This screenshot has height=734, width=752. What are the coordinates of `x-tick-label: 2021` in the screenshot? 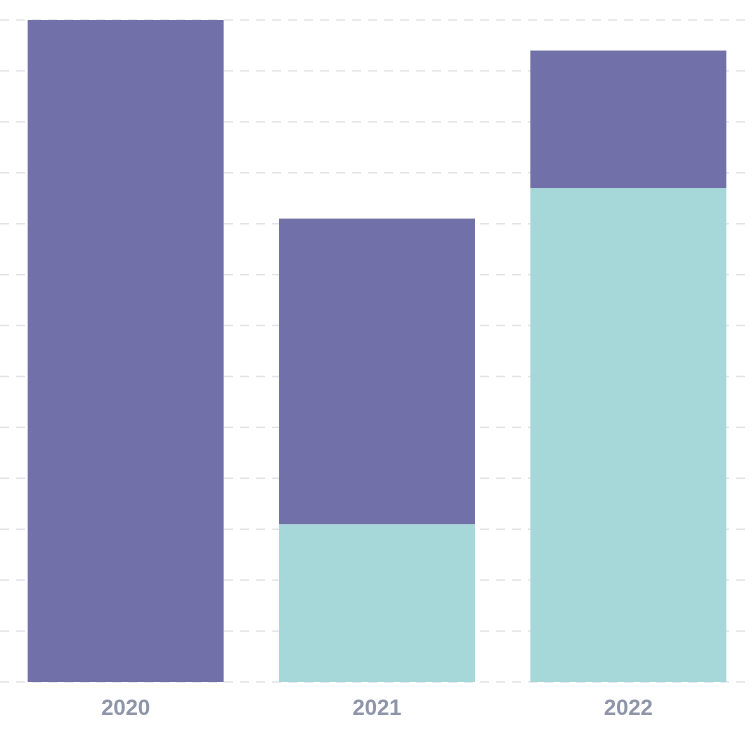 It's located at (377, 707).